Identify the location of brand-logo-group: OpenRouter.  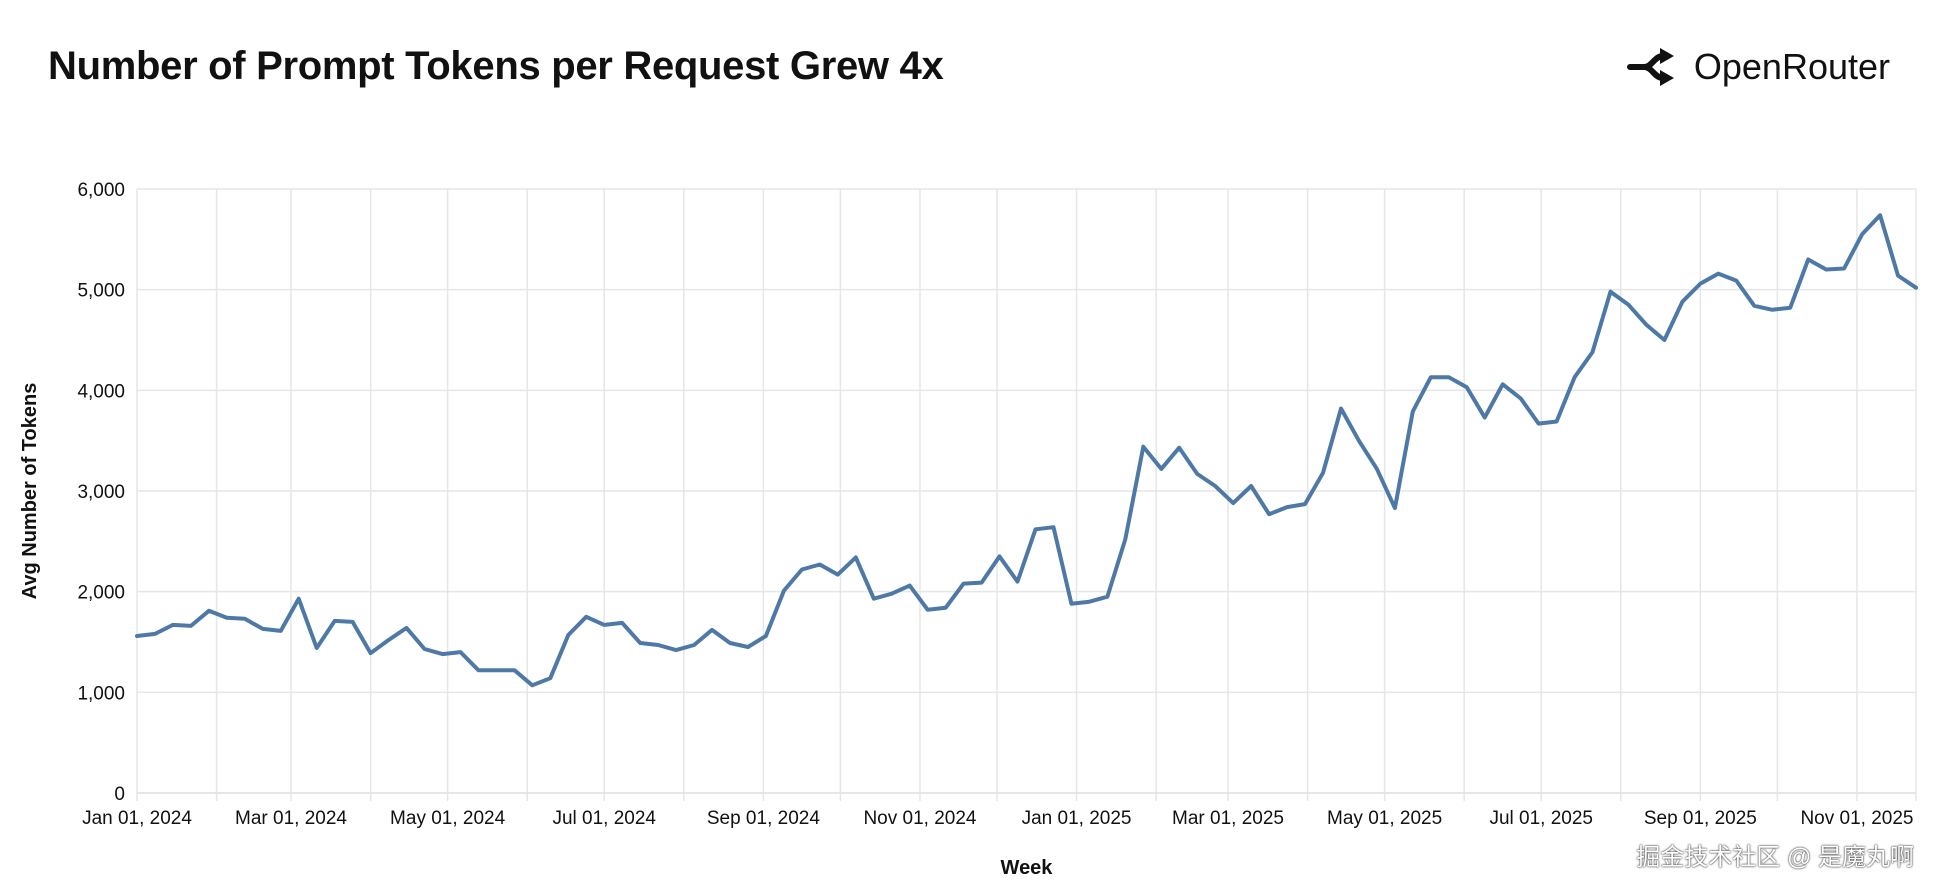
(1758, 67).